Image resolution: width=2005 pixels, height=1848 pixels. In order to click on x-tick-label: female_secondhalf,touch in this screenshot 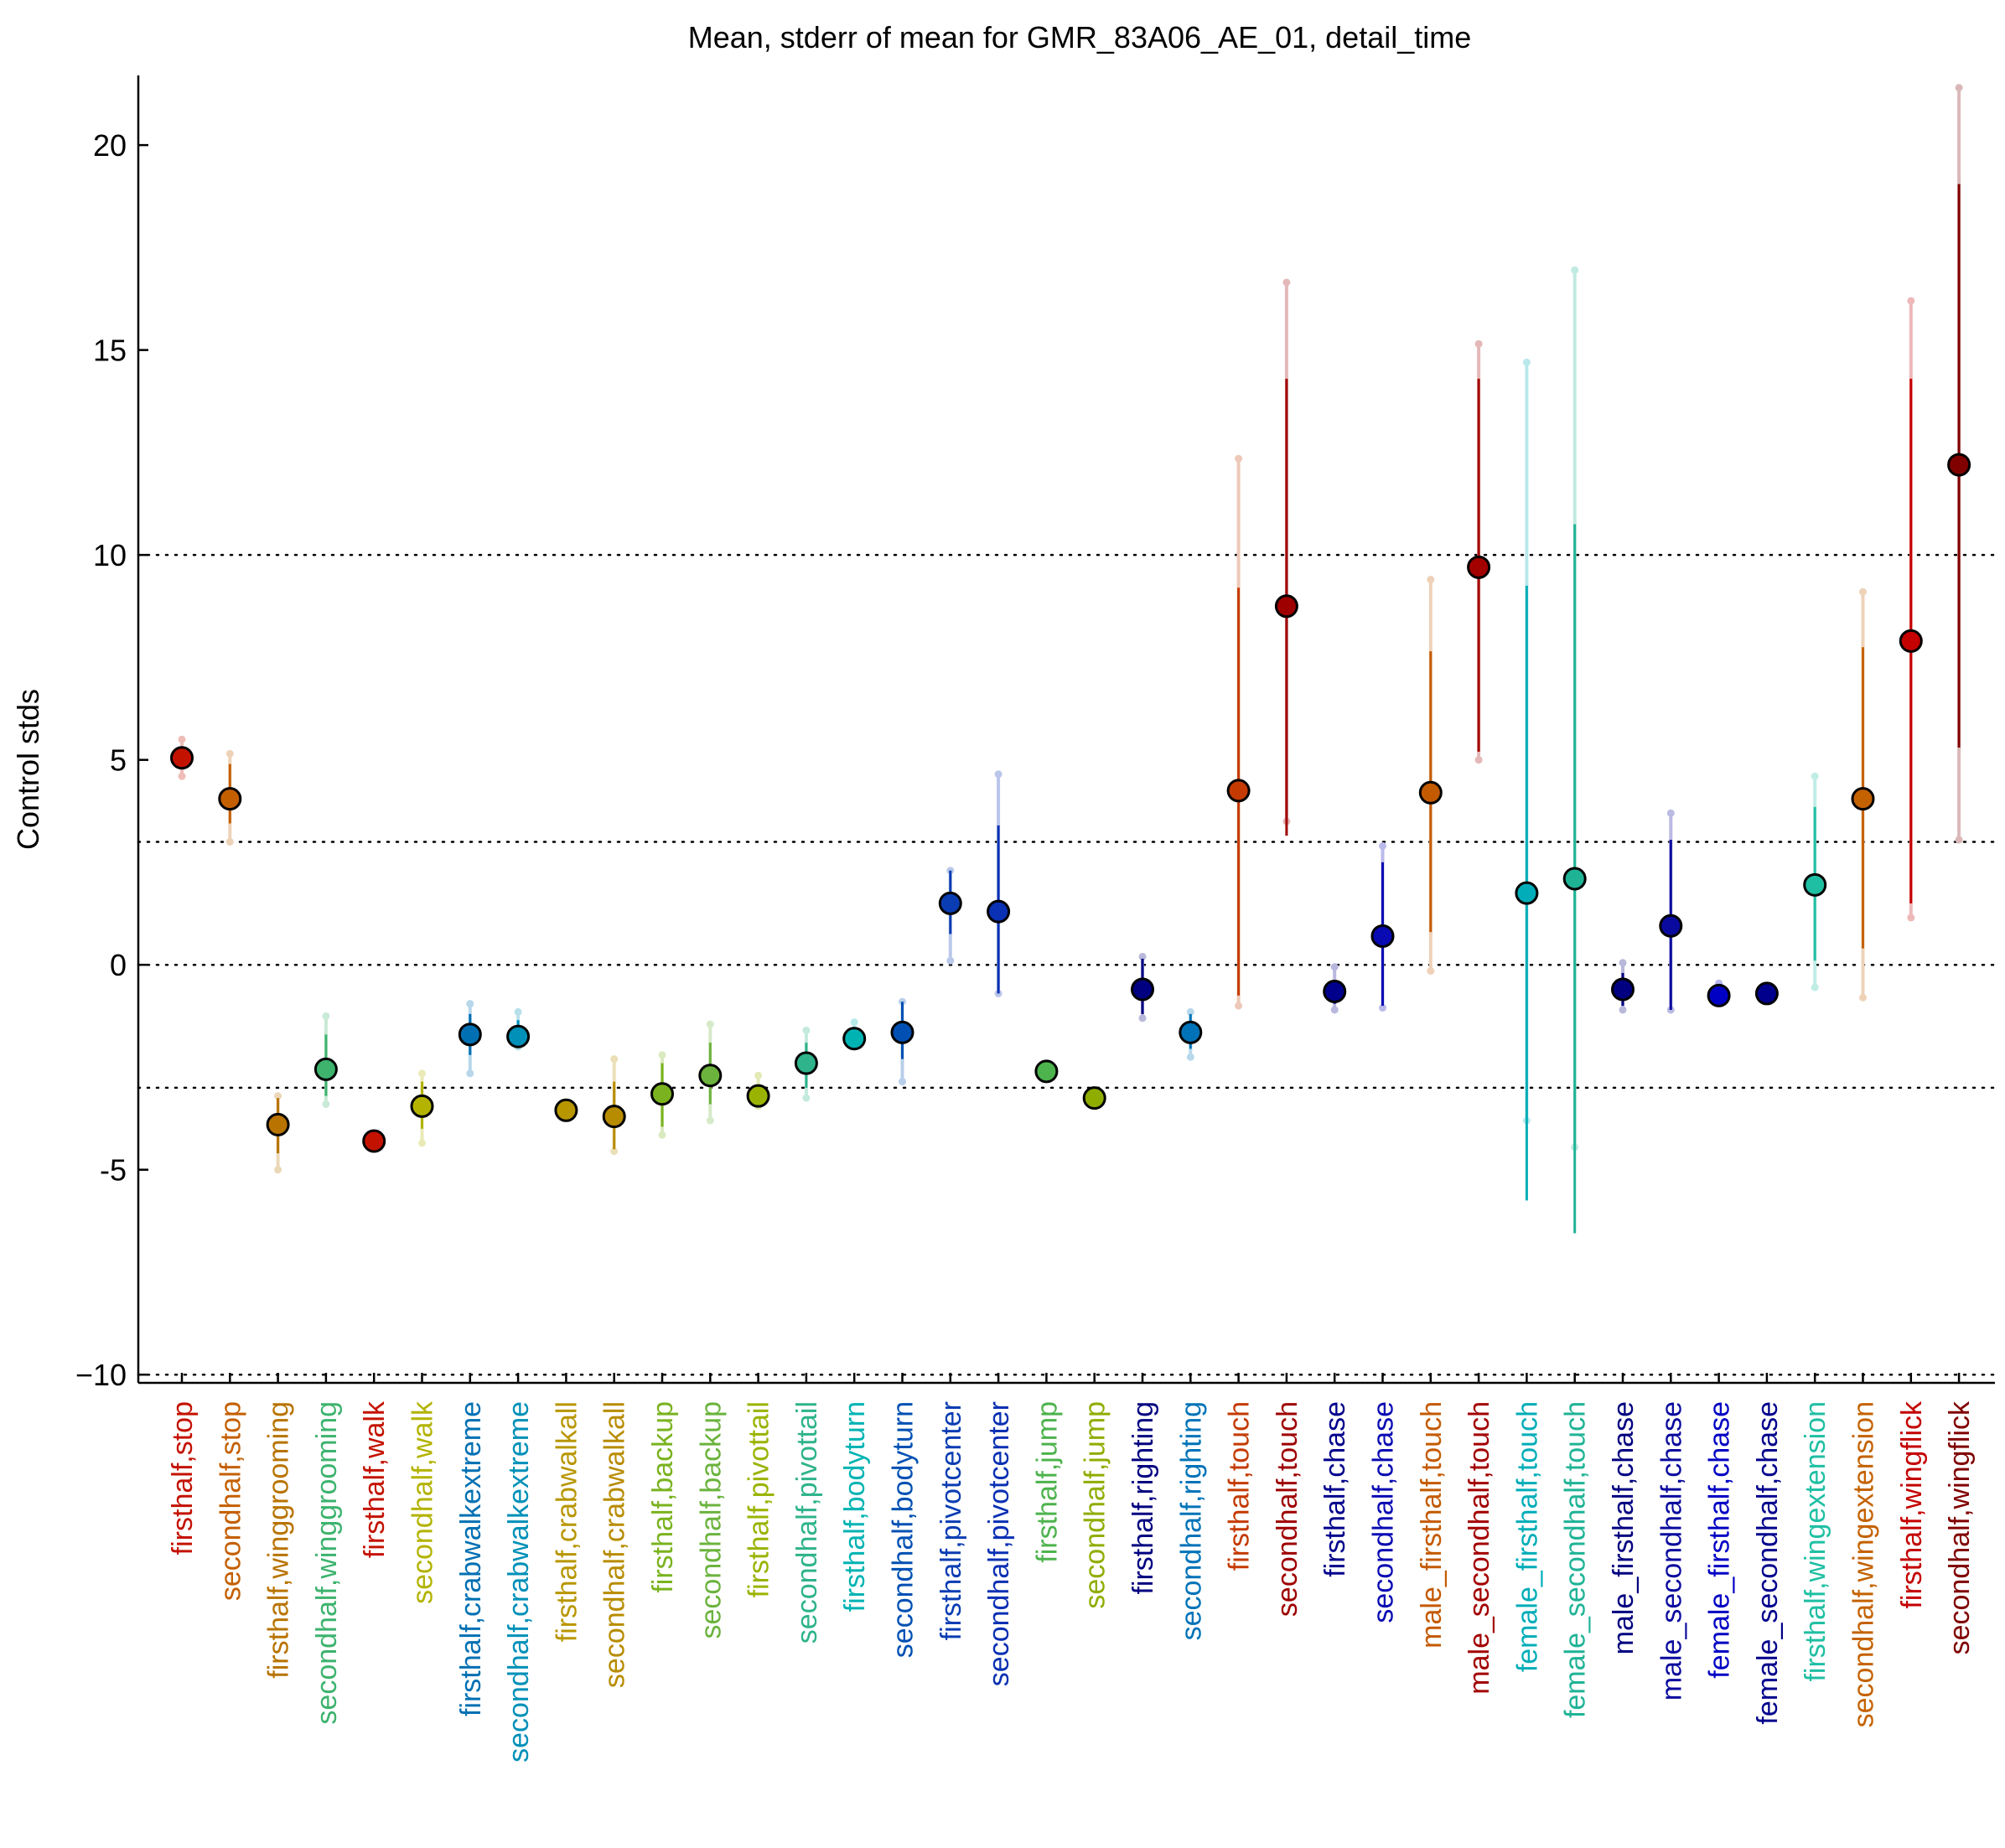, I will do `click(1576, 1559)`.